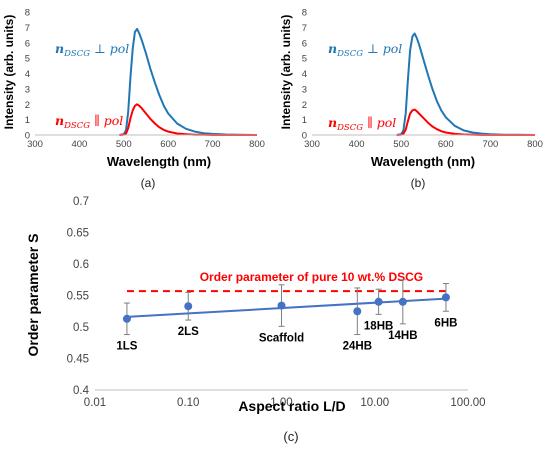 The height and width of the screenshot is (453, 550). What do you see at coordinates (159, 161) in the screenshot?
I see `panel-a-x-axis-title: Wavelength (nm)` at bounding box center [159, 161].